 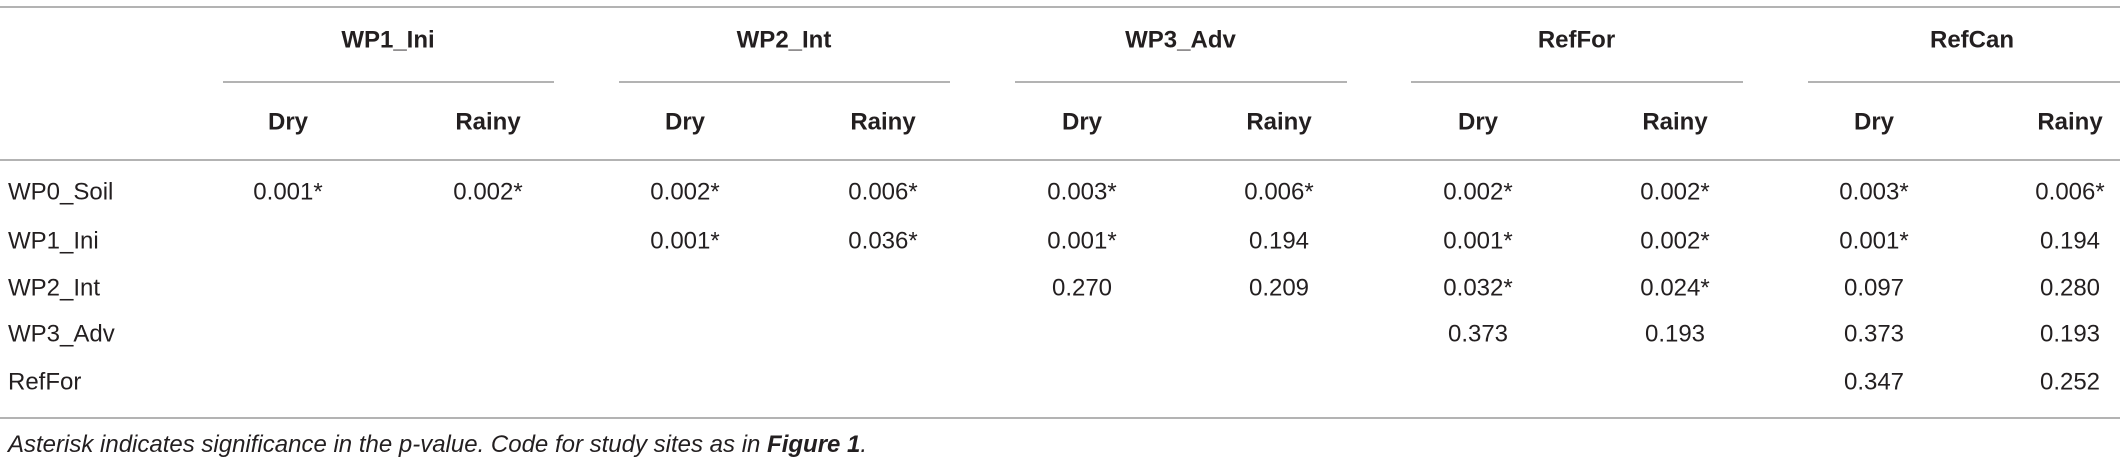 What do you see at coordinates (53, 240) in the screenshot?
I see `row-label: WP1_Ini` at bounding box center [53, 240].